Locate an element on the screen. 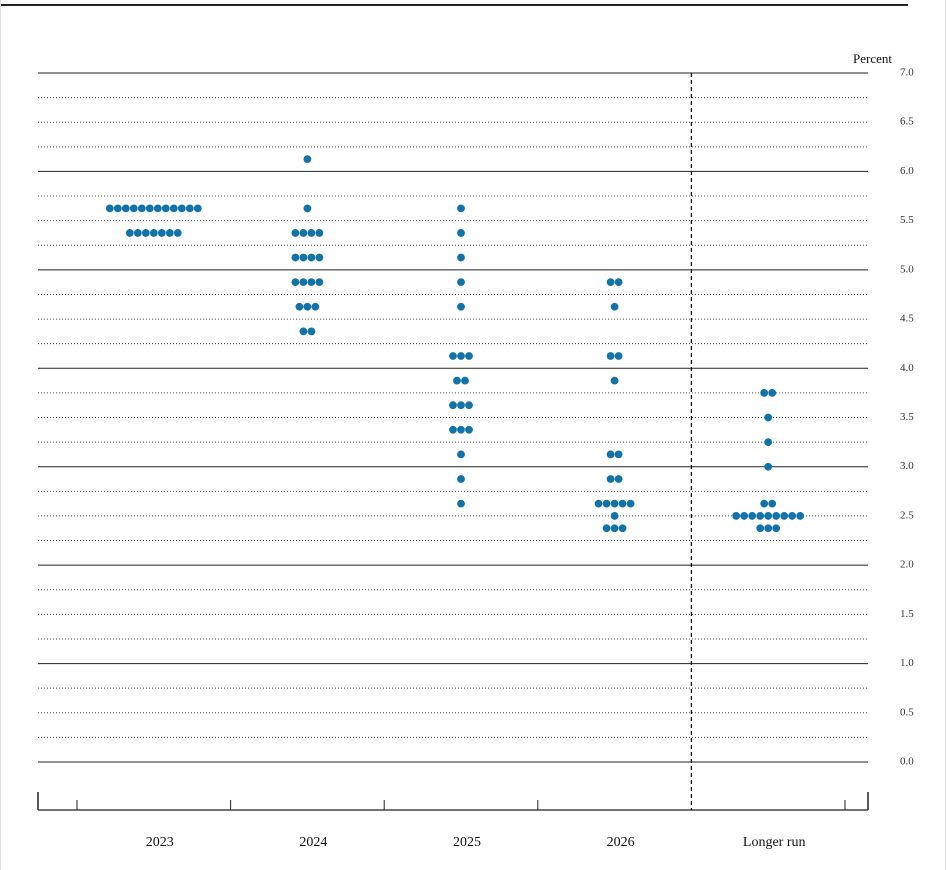 Image resolution: width=946 pixels, height=870 pixels. y-tick-label: 7.0 is located at coordinates (907, 73).